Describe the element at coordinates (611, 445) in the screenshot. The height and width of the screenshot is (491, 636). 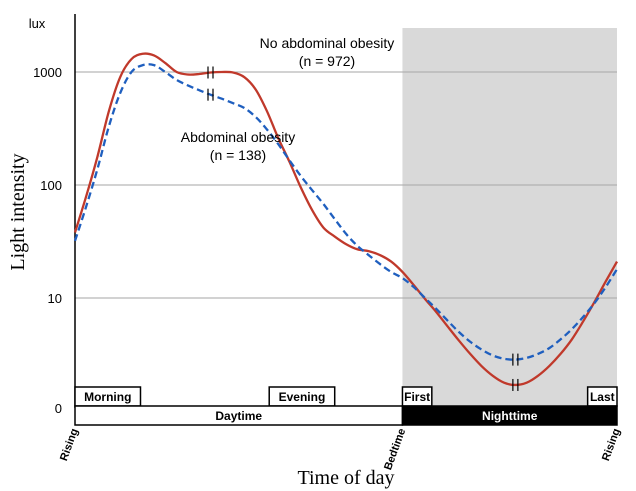
I see `x-marker-2-rising: Rising` at that location.